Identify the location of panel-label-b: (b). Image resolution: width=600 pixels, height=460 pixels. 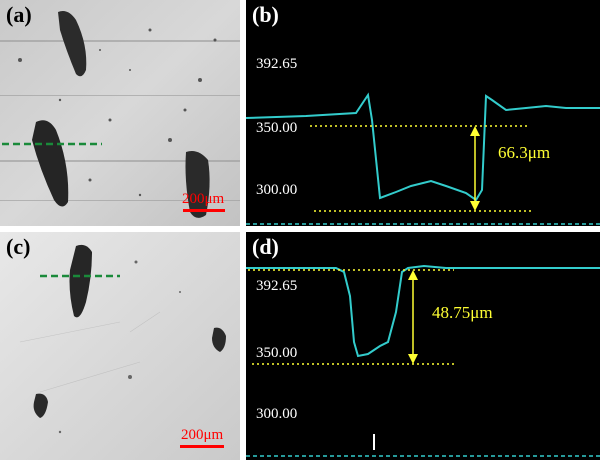
(265, 14).